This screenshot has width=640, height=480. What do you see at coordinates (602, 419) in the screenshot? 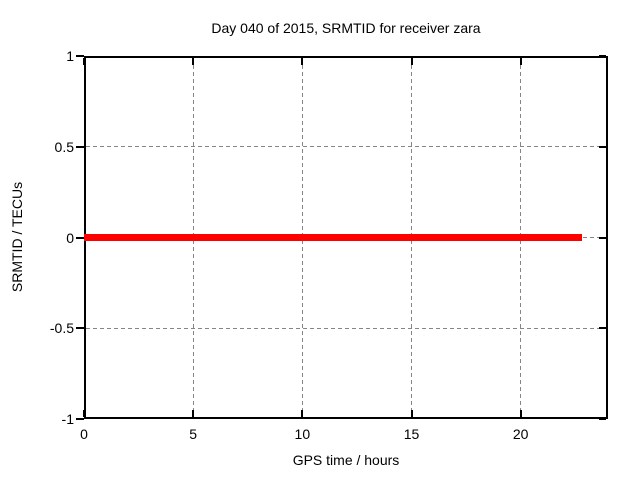
I see `y-tick-right--1` at bounding box center [602, 419].